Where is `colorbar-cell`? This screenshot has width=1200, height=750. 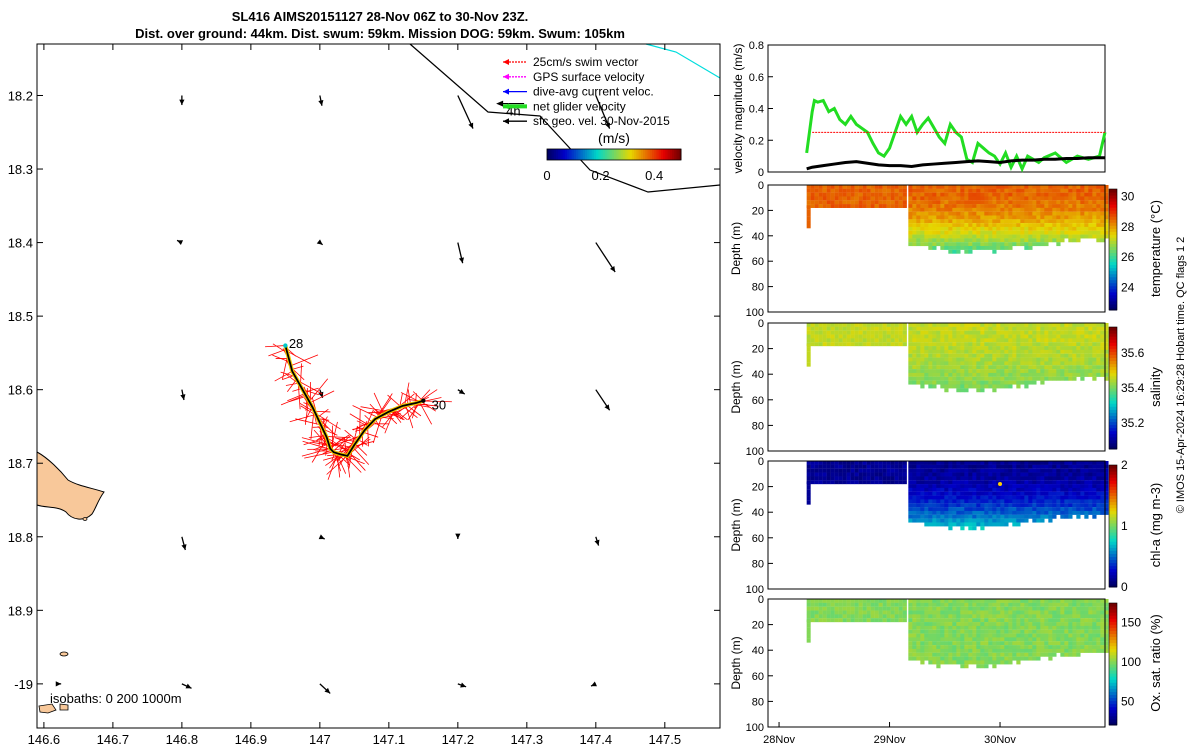
colorbar-cell is located at coordinates (1113, 666).